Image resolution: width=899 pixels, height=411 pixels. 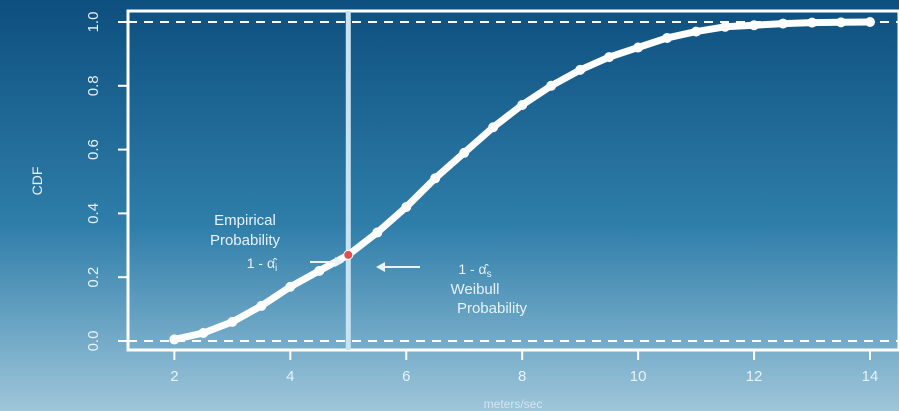 What do you see at coordinates (245, 220) in the screenshot?
I see `empirical-label-line1: Empirical` at bounding box center [245, 220].